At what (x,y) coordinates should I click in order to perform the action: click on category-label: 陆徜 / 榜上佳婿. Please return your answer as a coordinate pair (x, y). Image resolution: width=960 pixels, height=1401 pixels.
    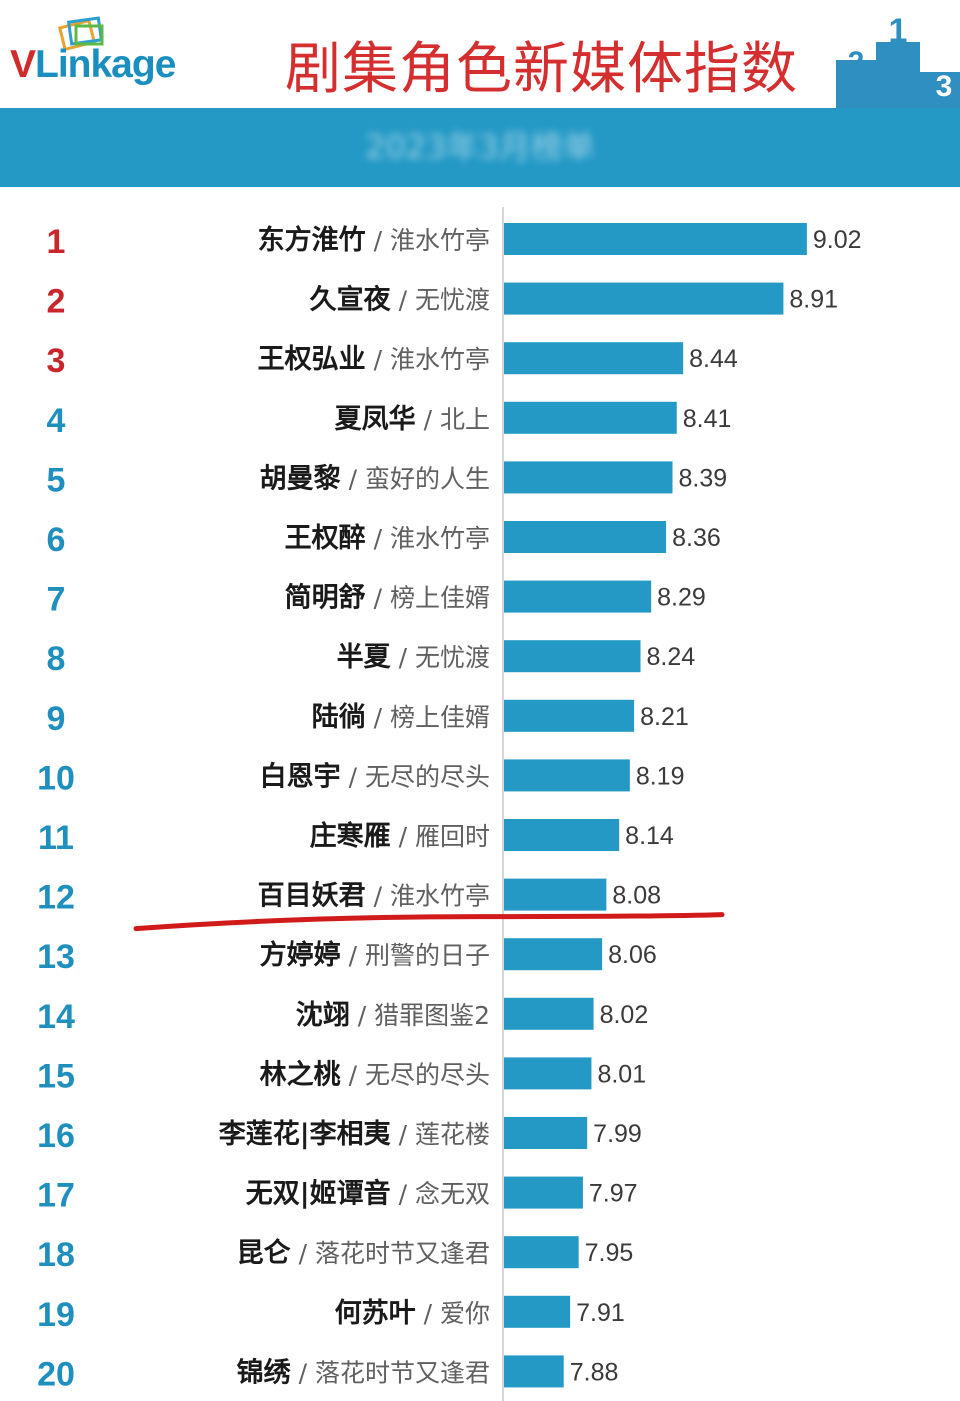
    Looking at the image, I should click on (401, 717).